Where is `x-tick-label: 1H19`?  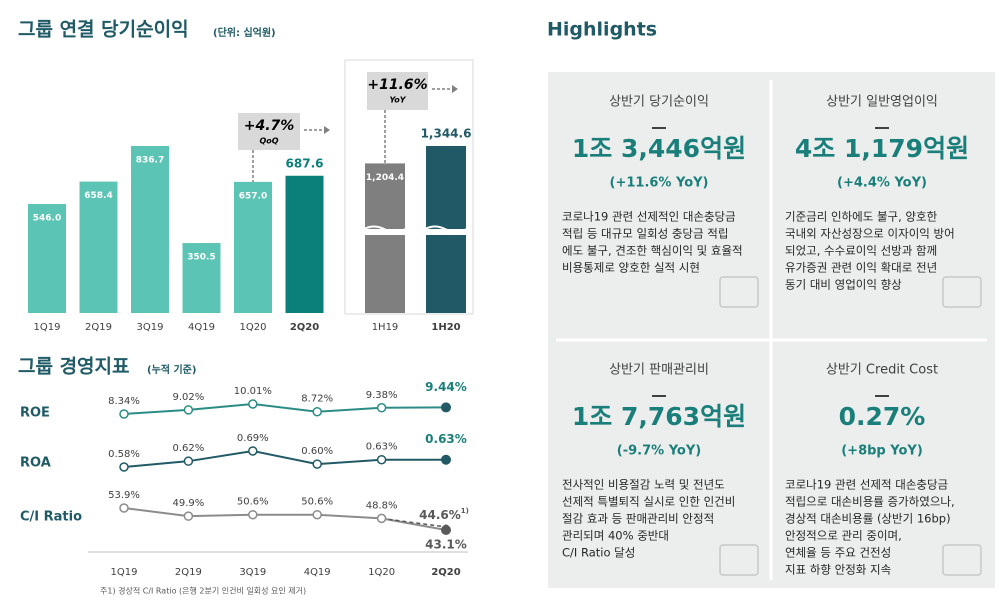
x-tick-label: 1H19 is located at coordinates (385, 327).